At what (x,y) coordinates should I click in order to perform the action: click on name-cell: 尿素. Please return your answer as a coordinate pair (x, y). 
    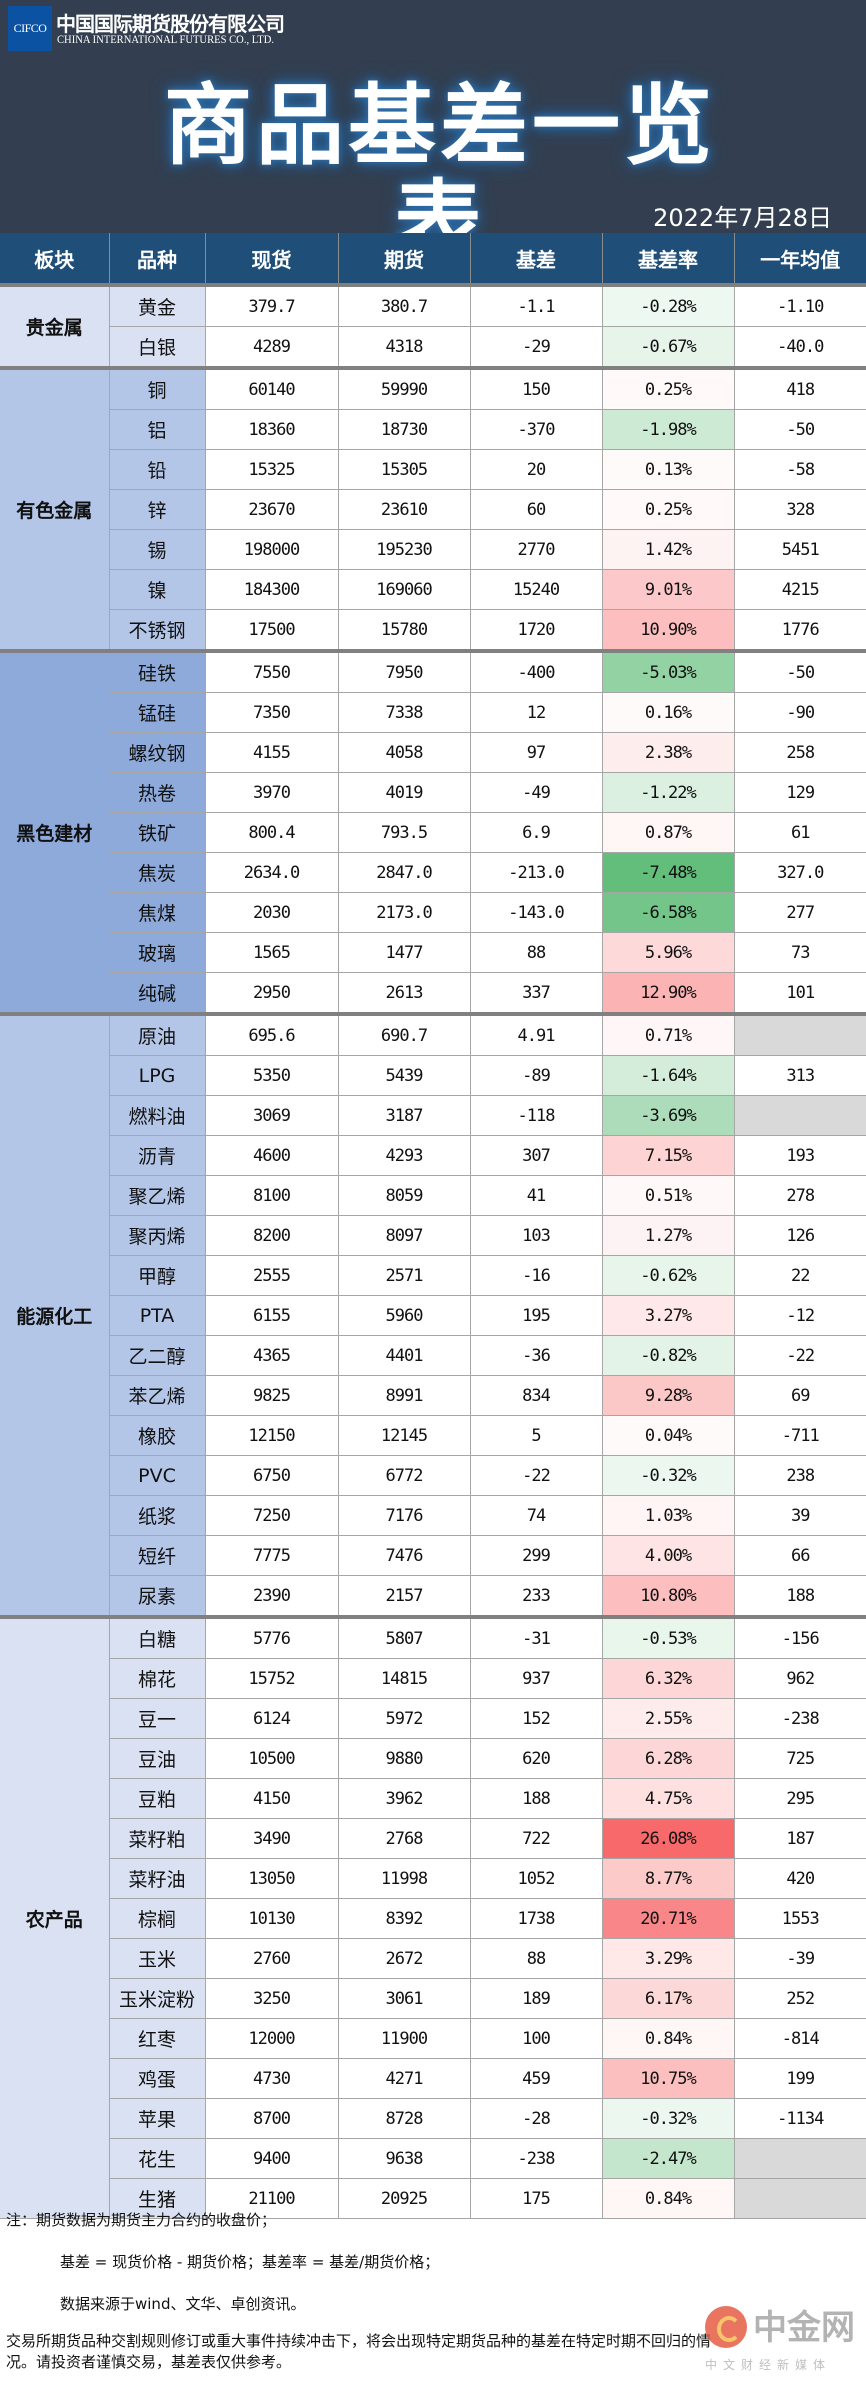
    Looking at the image, I should click on (157, 1596).